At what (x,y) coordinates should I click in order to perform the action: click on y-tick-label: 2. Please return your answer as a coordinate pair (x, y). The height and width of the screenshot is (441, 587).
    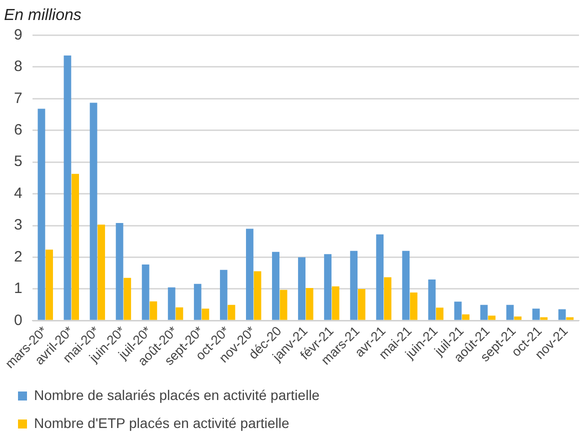
    Looking at the image, I should click on (18, 257).